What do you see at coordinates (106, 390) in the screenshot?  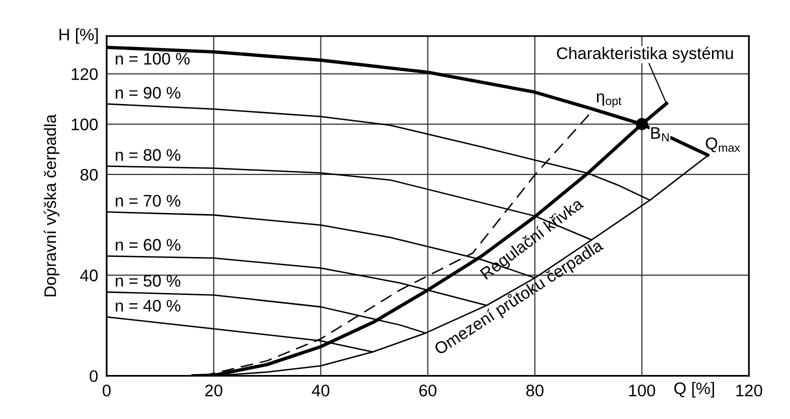 I see `x-tick-label: 0` at bounding box center [106, 390].